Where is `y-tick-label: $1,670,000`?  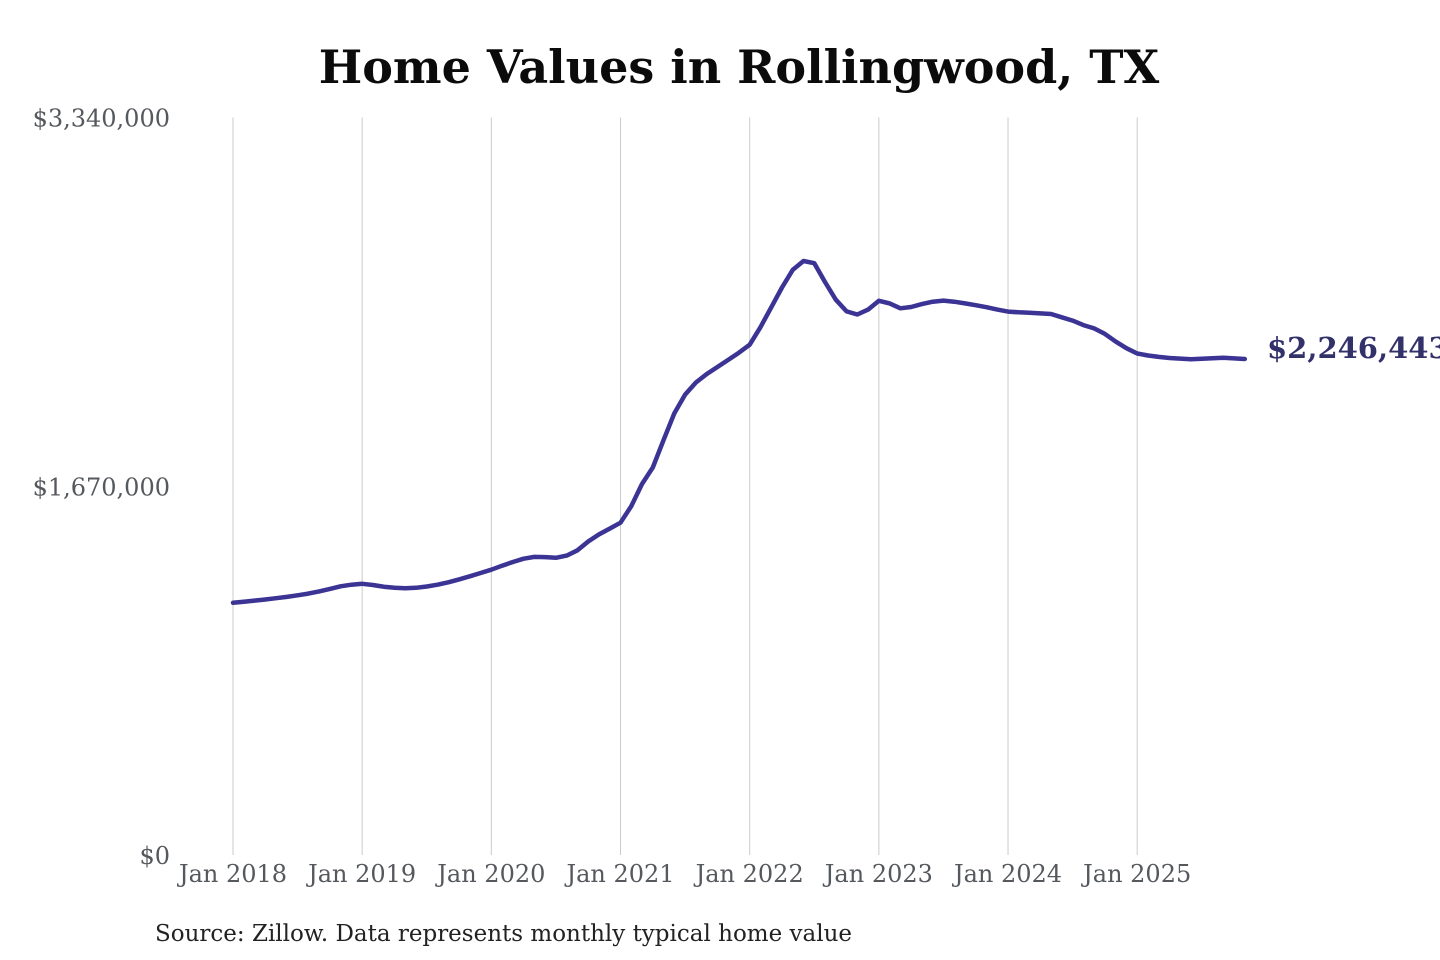
y-tick-label: $1,670,000 is located at coordinates (101, 487).